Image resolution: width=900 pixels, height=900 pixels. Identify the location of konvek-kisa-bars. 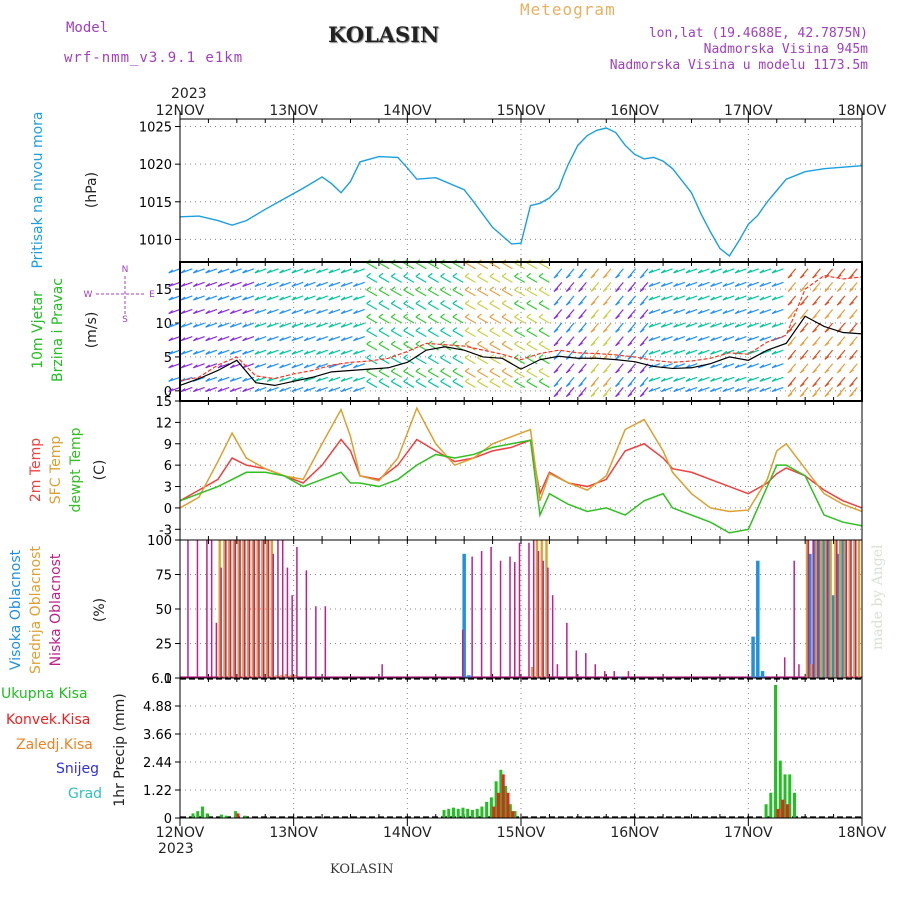
(512, 796).